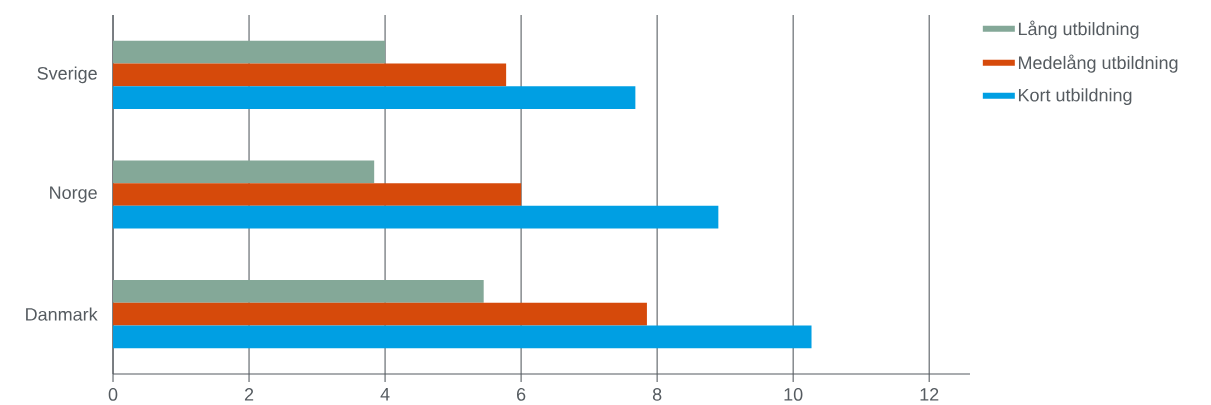  I want to click on x-tick-label: 4, so click(385, 394).